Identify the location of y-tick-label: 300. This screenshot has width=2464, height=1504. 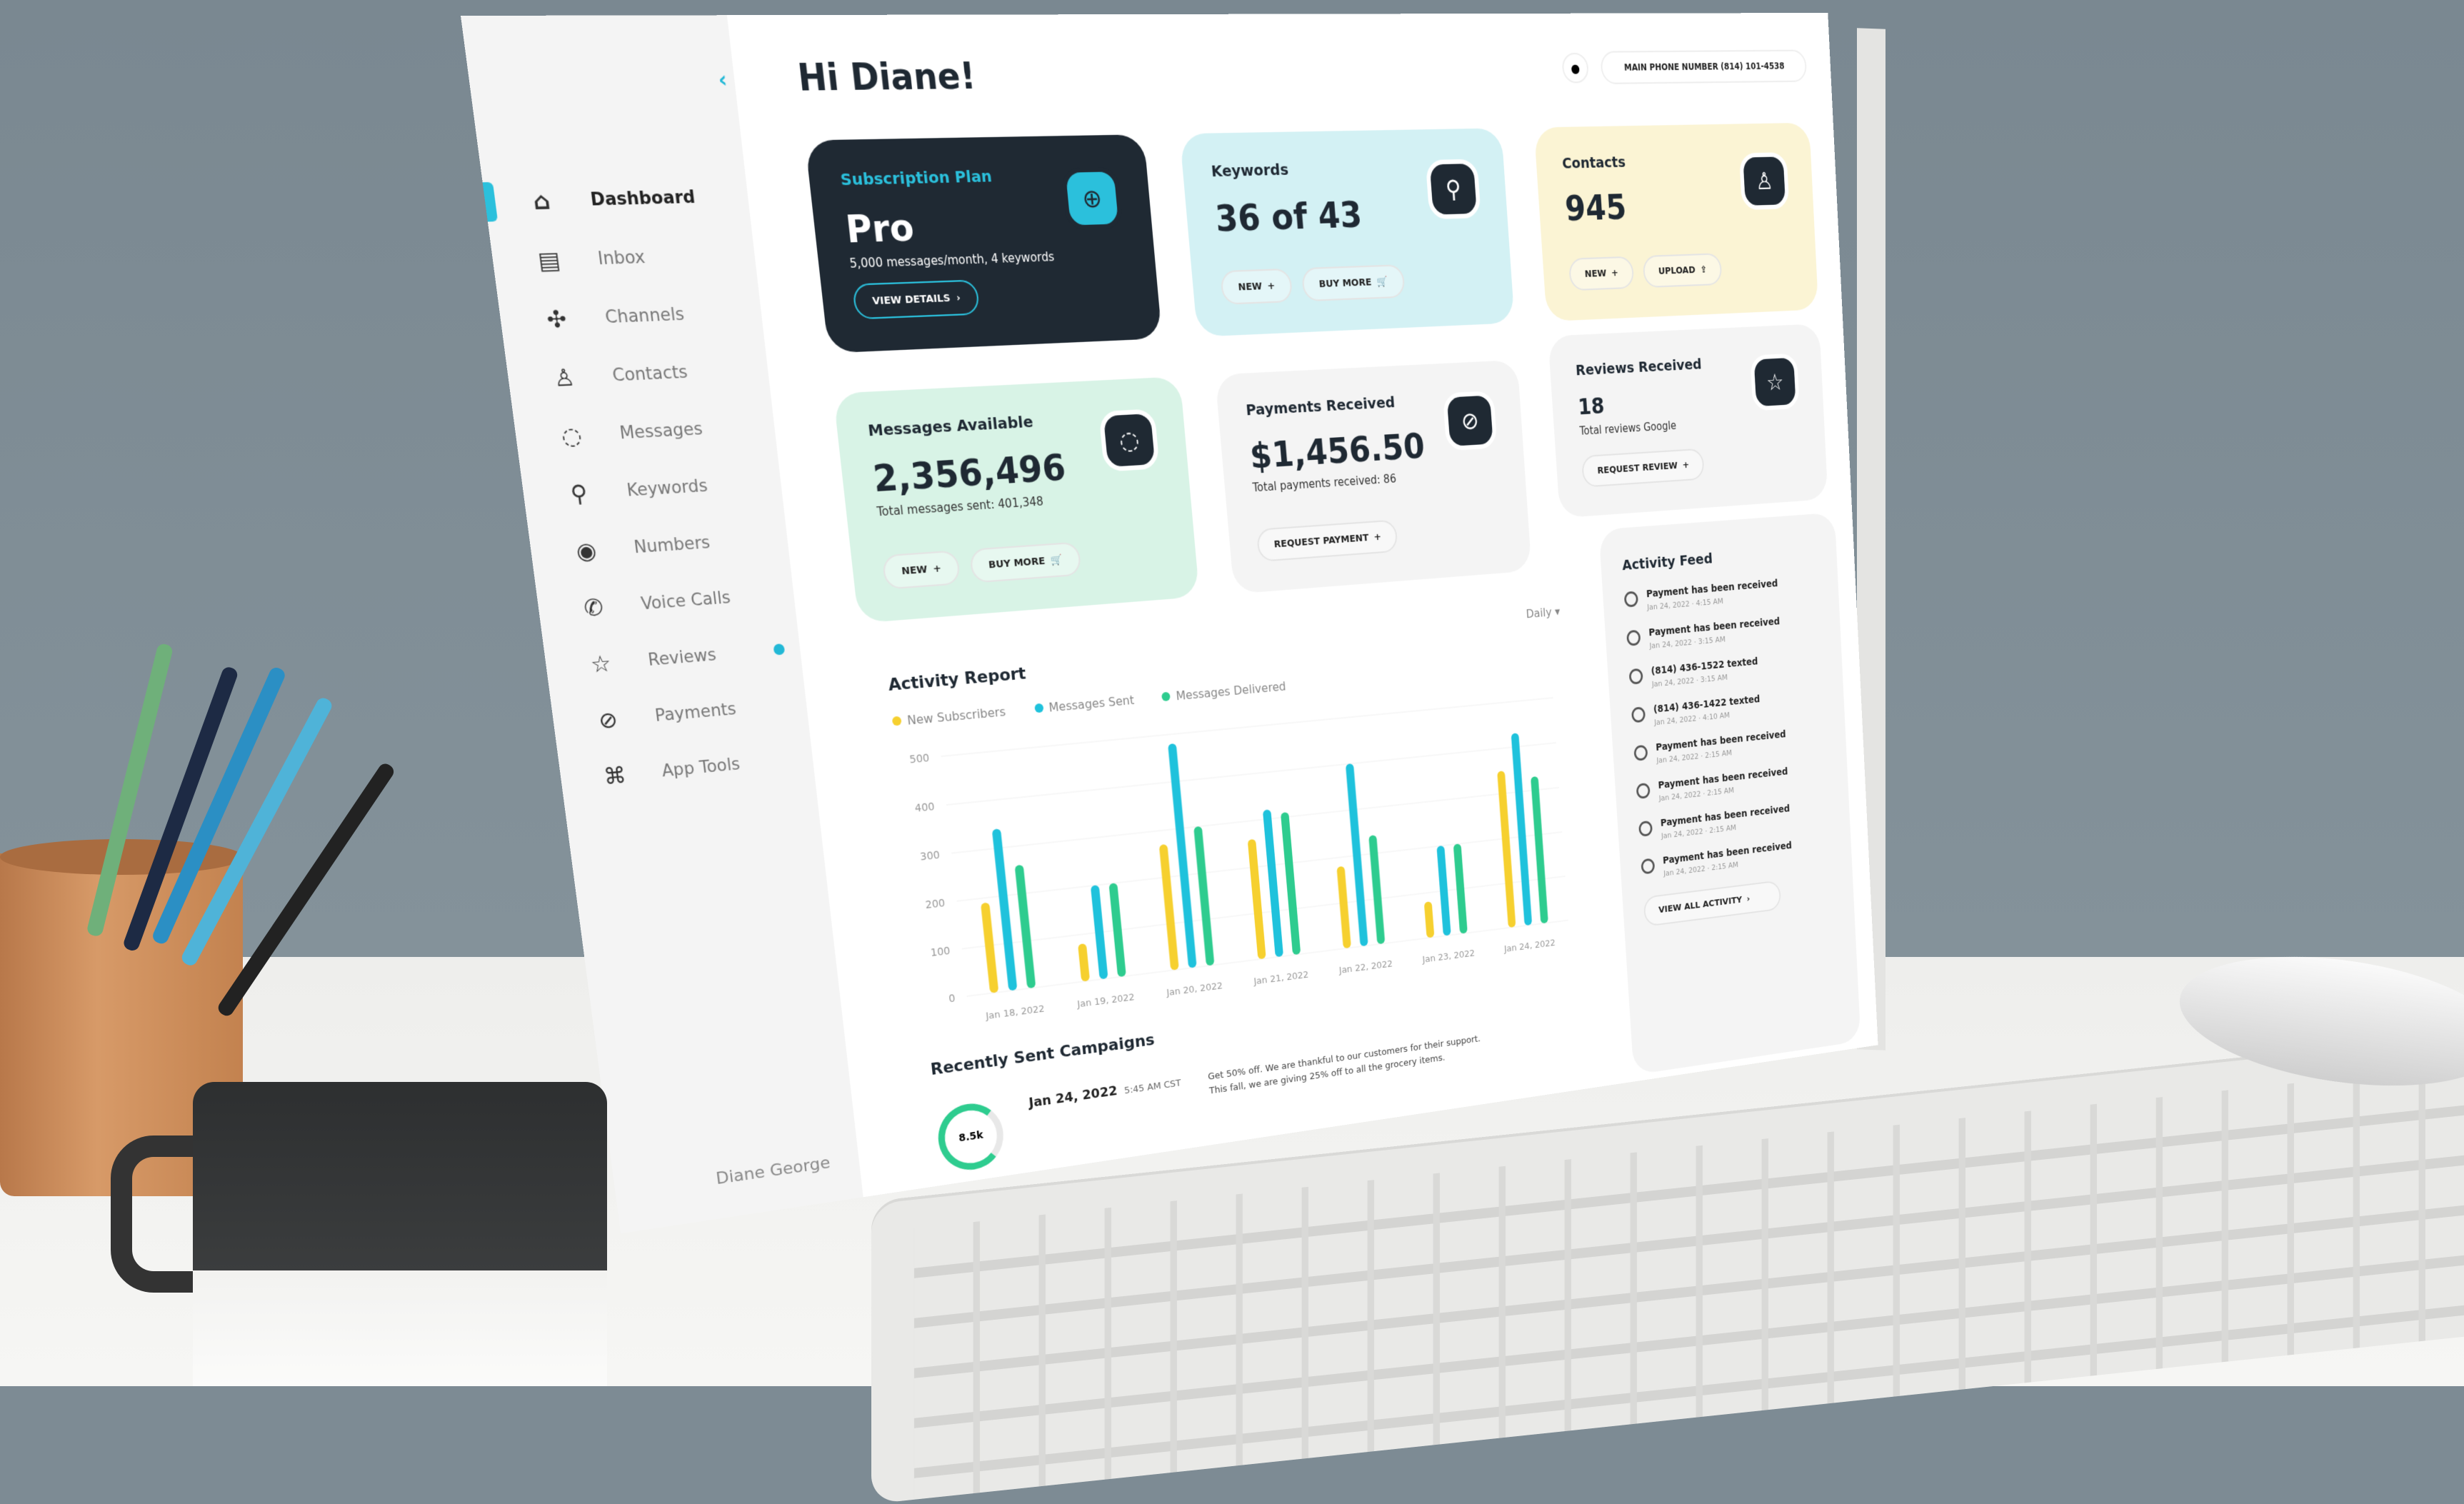
(930, 856).